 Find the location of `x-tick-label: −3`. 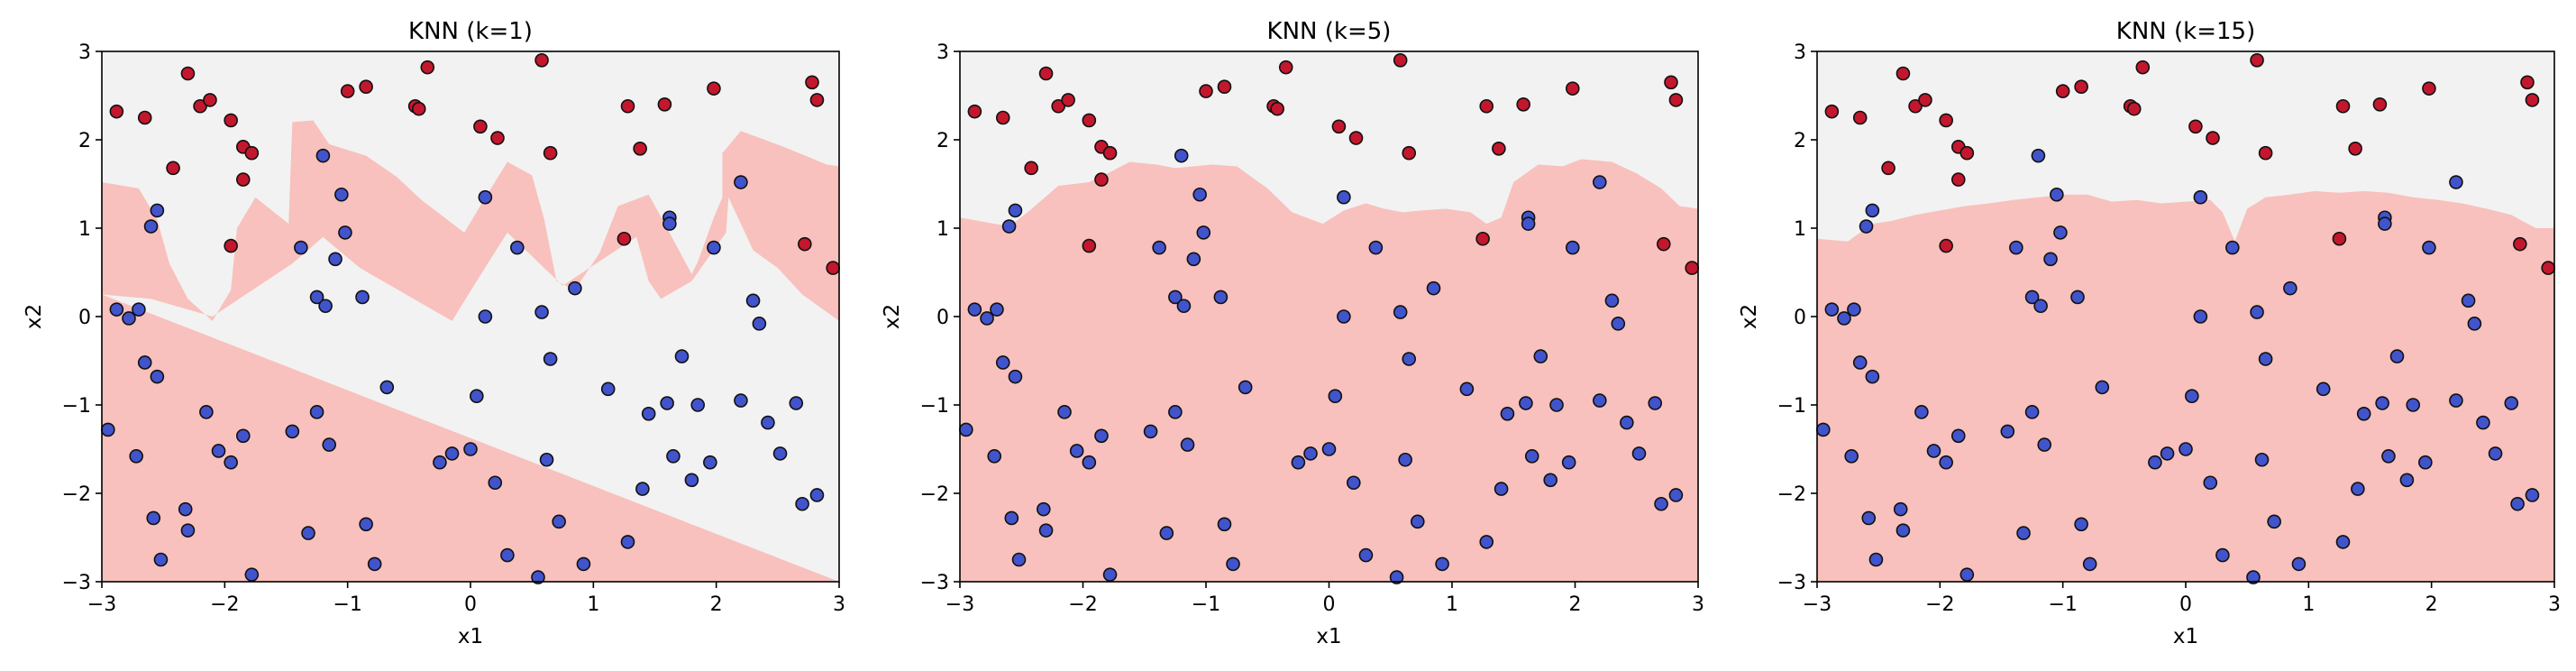

x-tick-label: −3 is located at coordinates (1818, 604).